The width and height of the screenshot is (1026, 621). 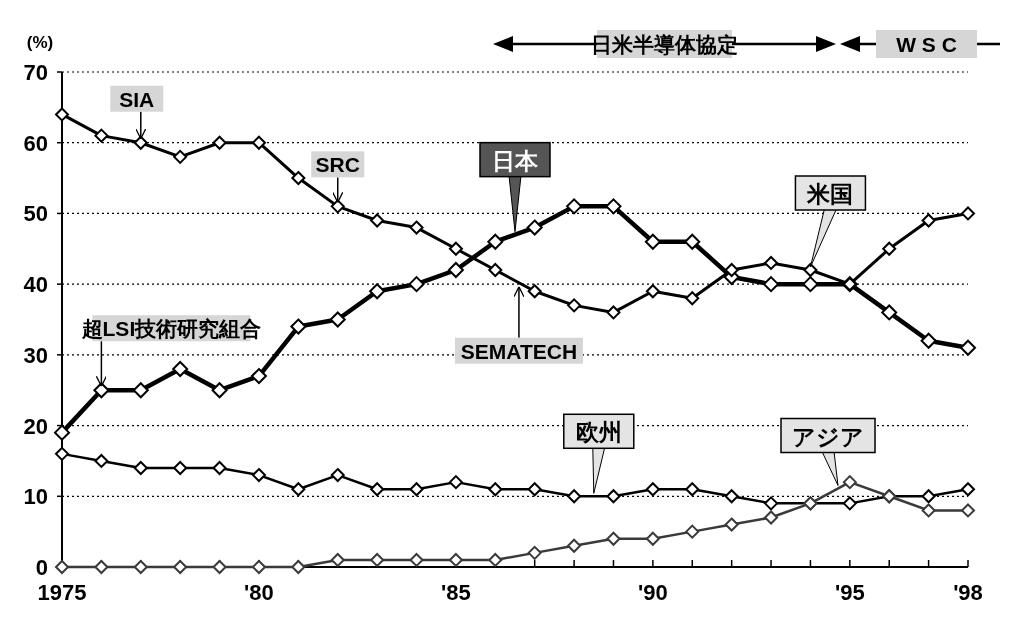 I want to click on y-tick-label: 50, so click(x=35, y=214).